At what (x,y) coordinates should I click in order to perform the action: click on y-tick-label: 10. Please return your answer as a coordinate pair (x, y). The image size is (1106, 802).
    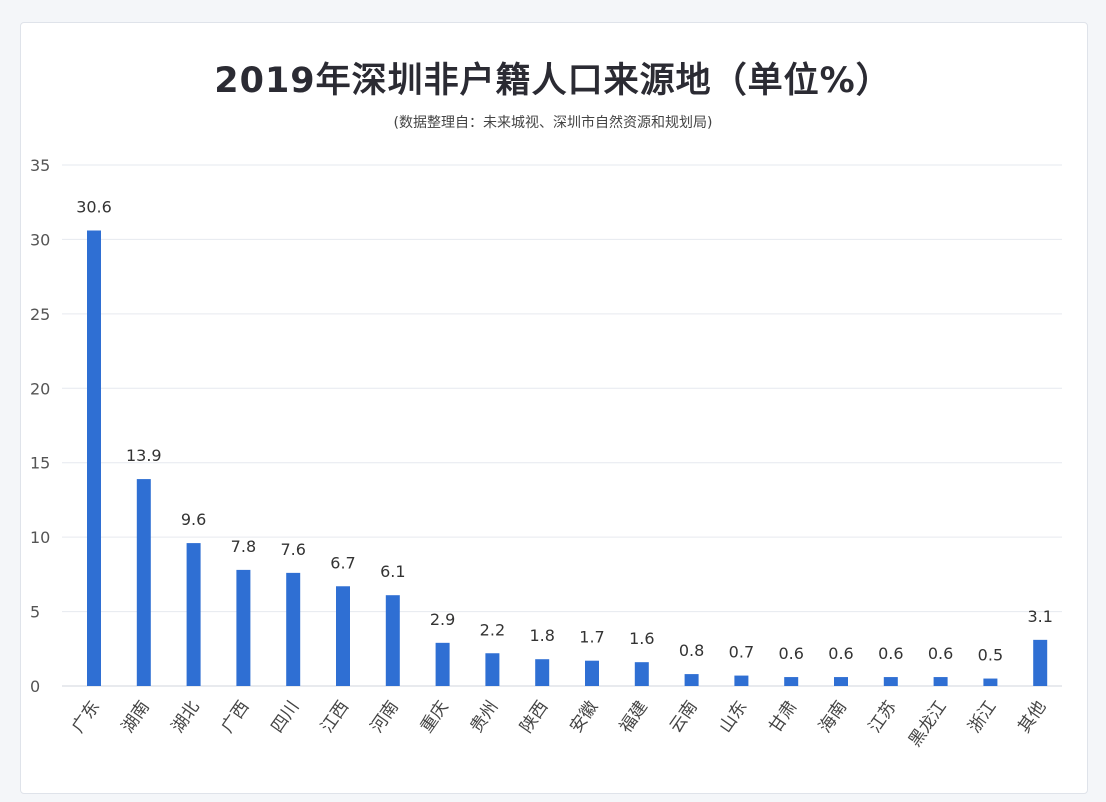
    Looking at the image, I should click on (40, 537).